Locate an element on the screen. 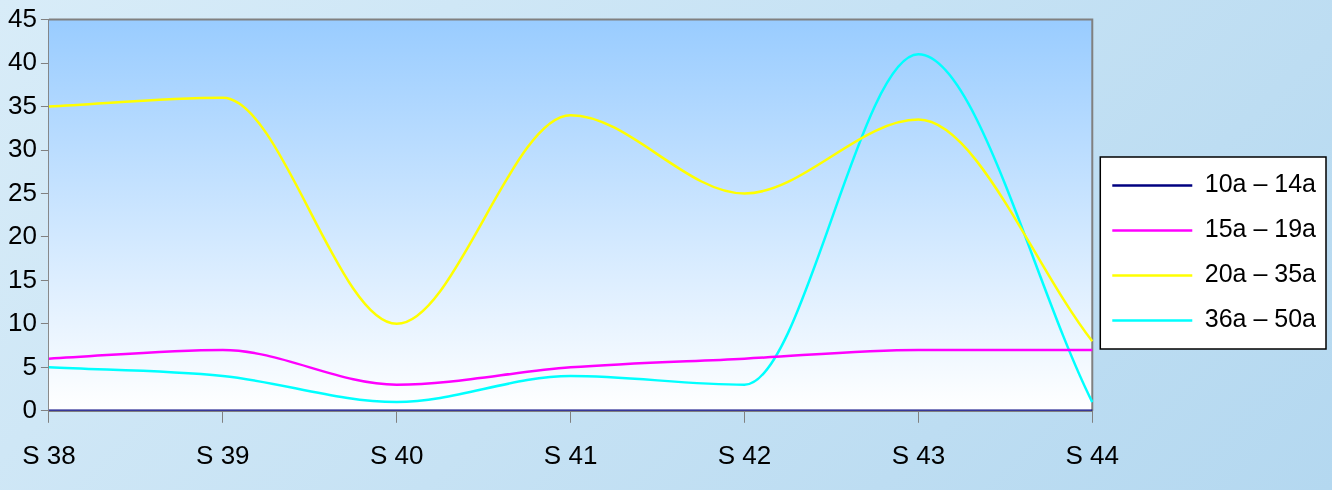 Image resolution: width=1332 pixels, height=490 pixels. x-tick-label: S 40 is located at coordinates (396, 454).